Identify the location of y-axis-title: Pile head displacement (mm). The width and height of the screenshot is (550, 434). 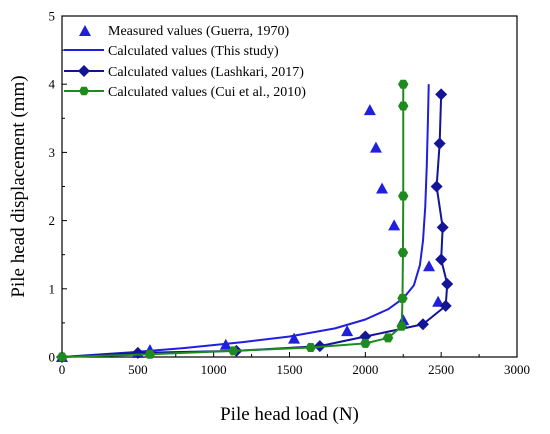
(18, 186).